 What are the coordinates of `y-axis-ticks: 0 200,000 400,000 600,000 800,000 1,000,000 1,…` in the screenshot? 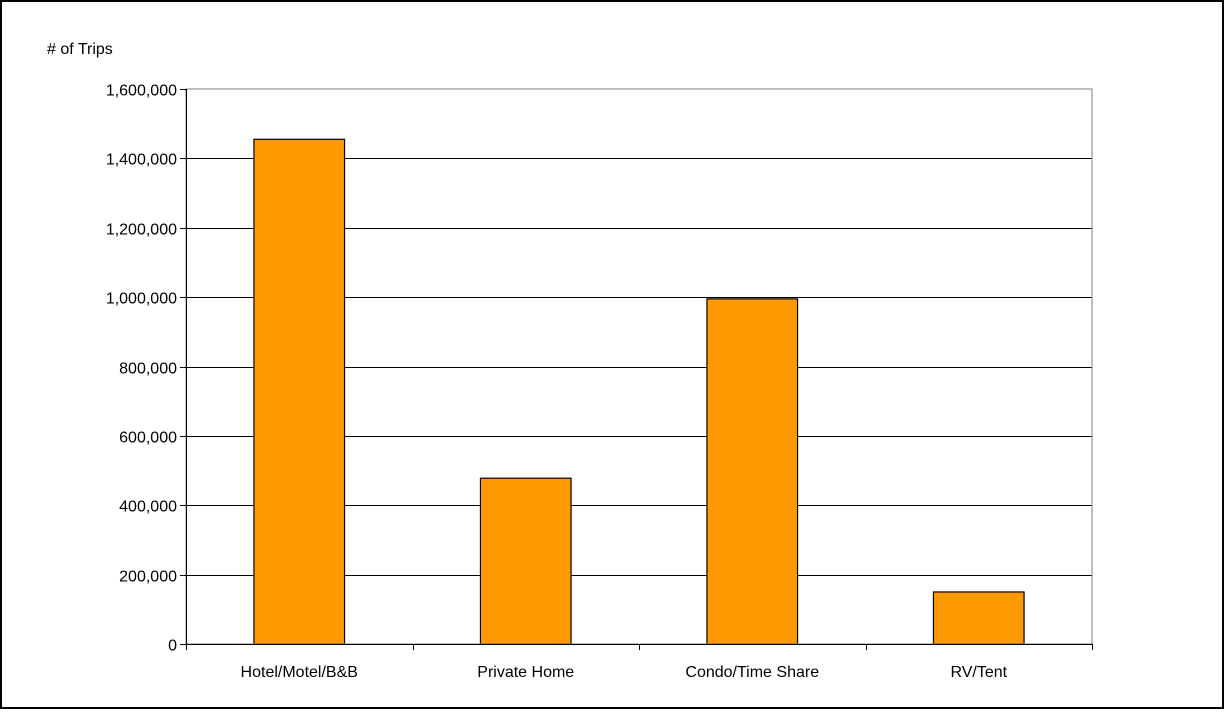 It's located at (146, 369).